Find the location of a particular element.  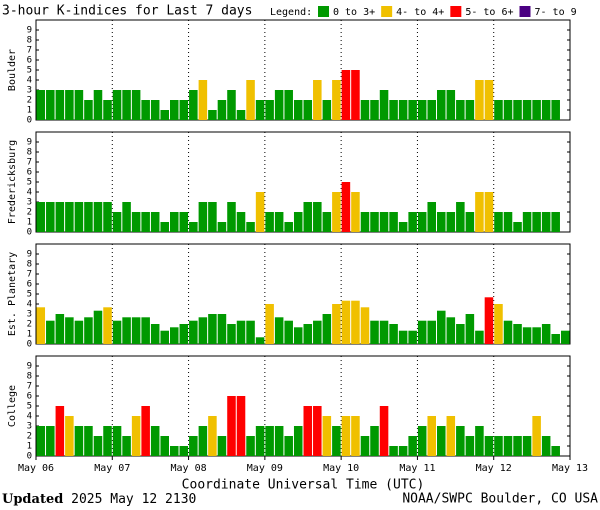

x-tick-label: May 09 is located at coordinates (265, 468).